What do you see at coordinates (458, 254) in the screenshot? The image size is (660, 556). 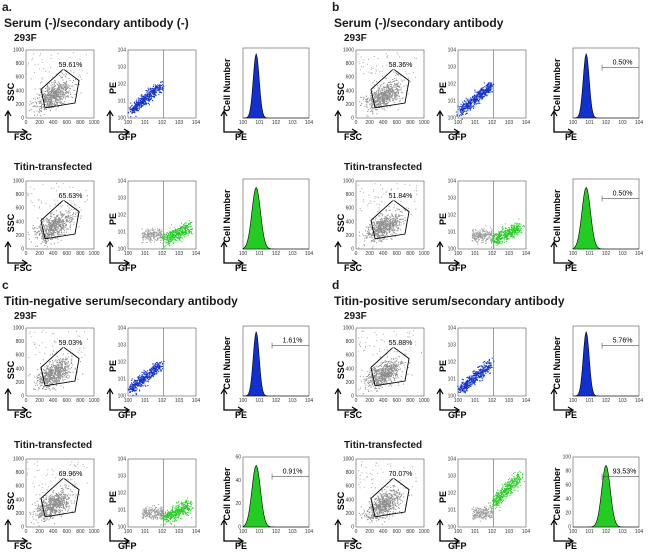 I see `gfp-tick-label: 100` at bounding box center [458, 254].